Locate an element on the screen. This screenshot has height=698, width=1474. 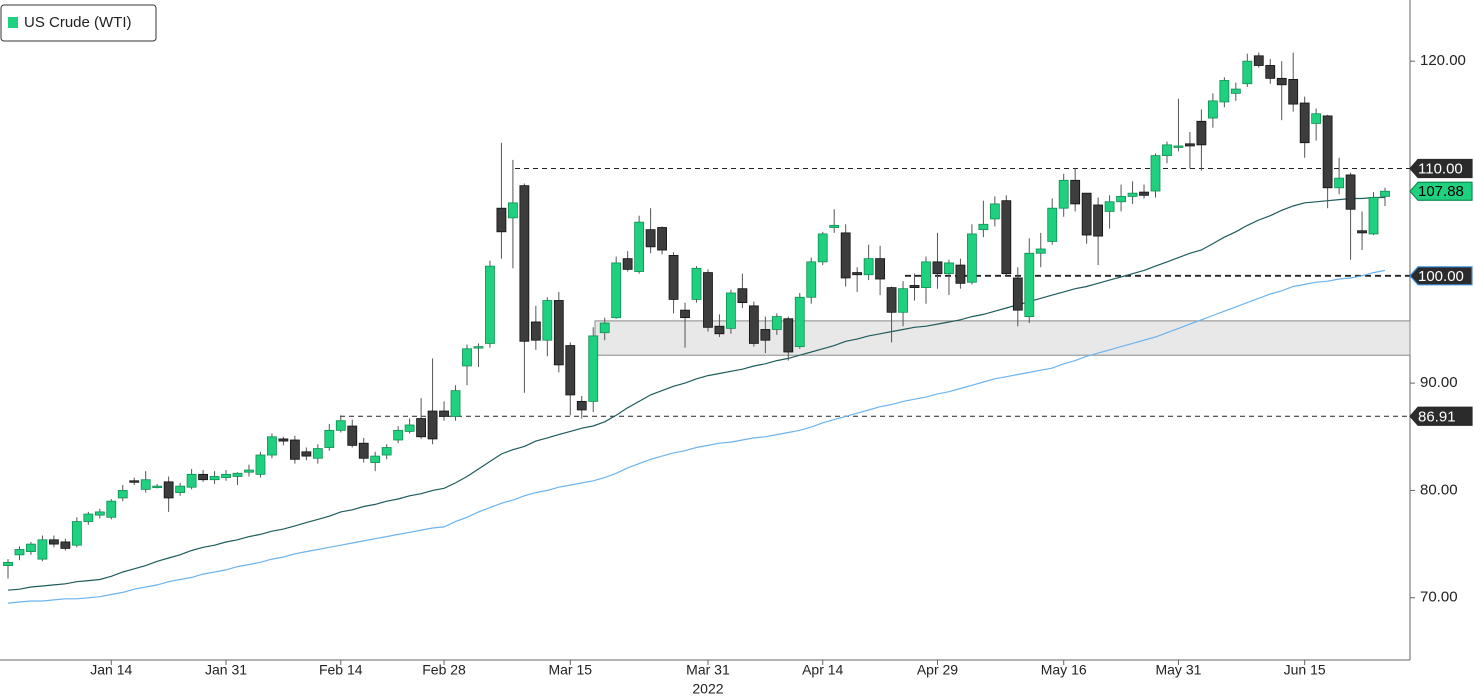
last-price-label: 107.88 is located at coordinates (1441, 191).